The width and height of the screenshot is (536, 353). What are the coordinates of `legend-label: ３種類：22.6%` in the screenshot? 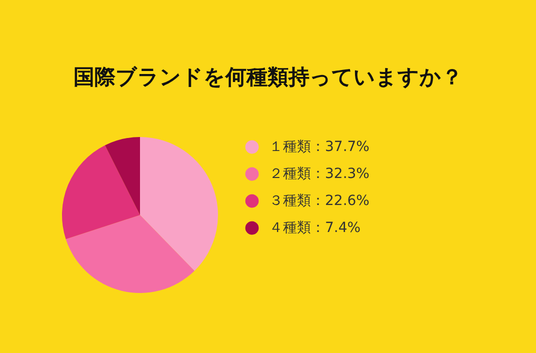 It's located at (319, 201).